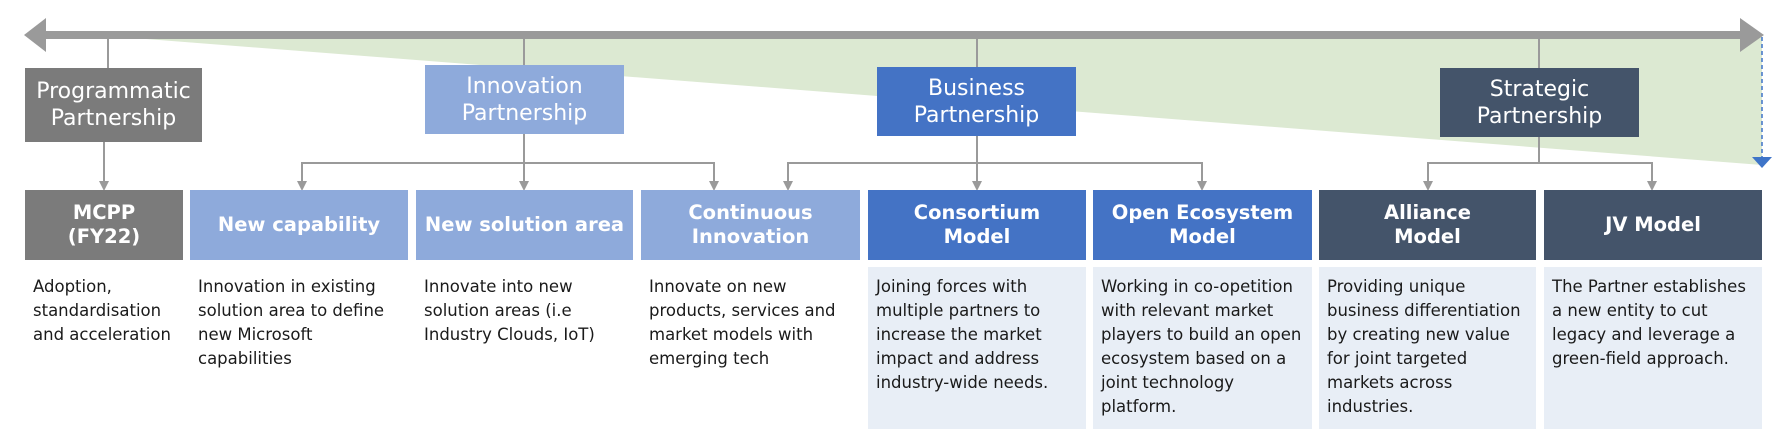 The height and width of the screenshot is (447, 1780). Describe the element at coordinates (976, 88) in the screenshot. I see `tier-title-line: Business` at that location.